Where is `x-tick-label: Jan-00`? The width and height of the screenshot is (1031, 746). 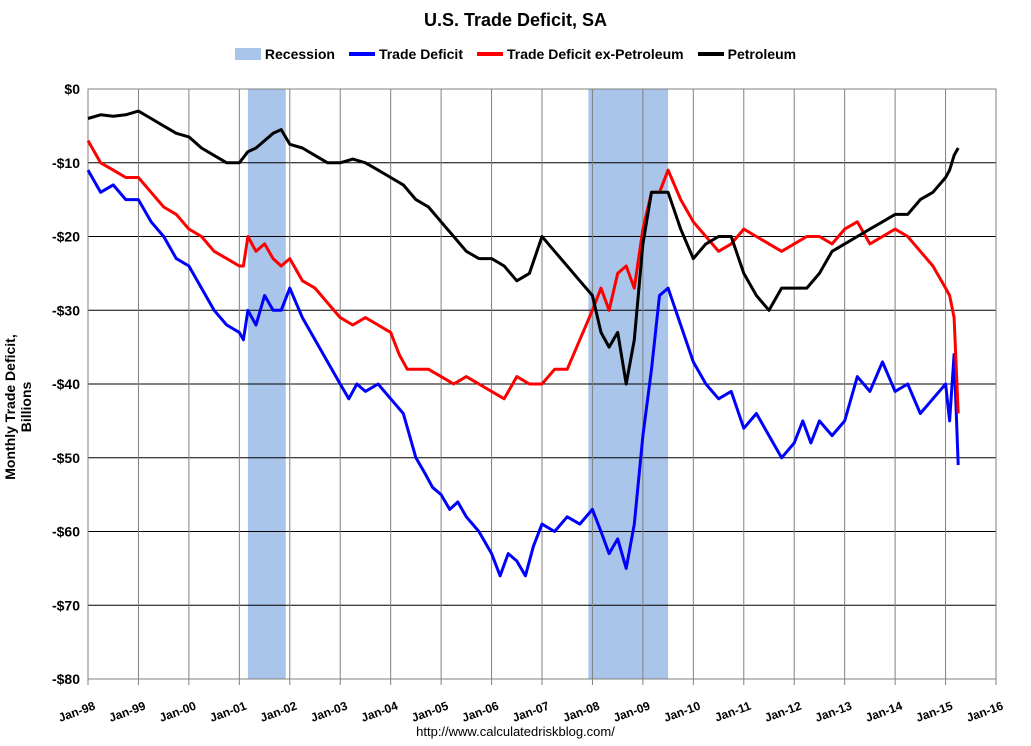
x-tick-label: Jan-00 is located at coordinates (177, 712).